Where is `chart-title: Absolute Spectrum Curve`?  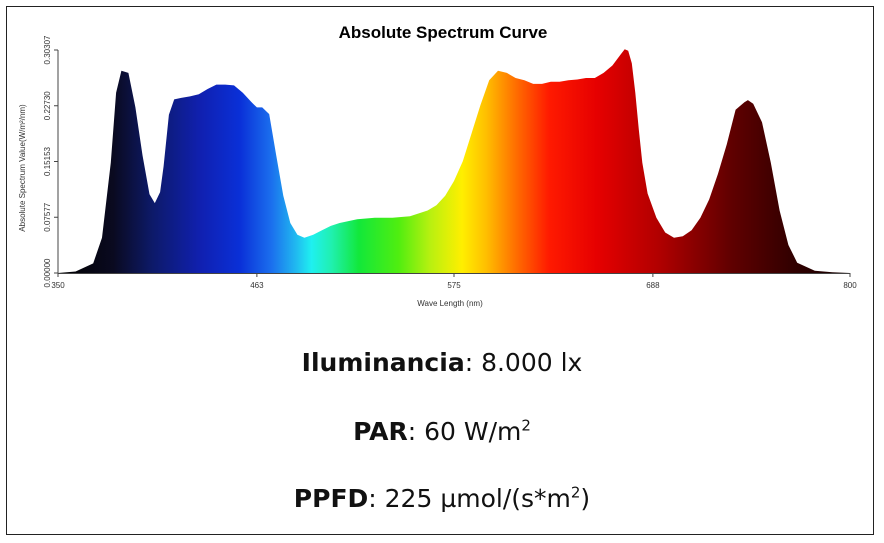
chart-title: Absolute Spectrum Curve is located at coordinates (443, 32).